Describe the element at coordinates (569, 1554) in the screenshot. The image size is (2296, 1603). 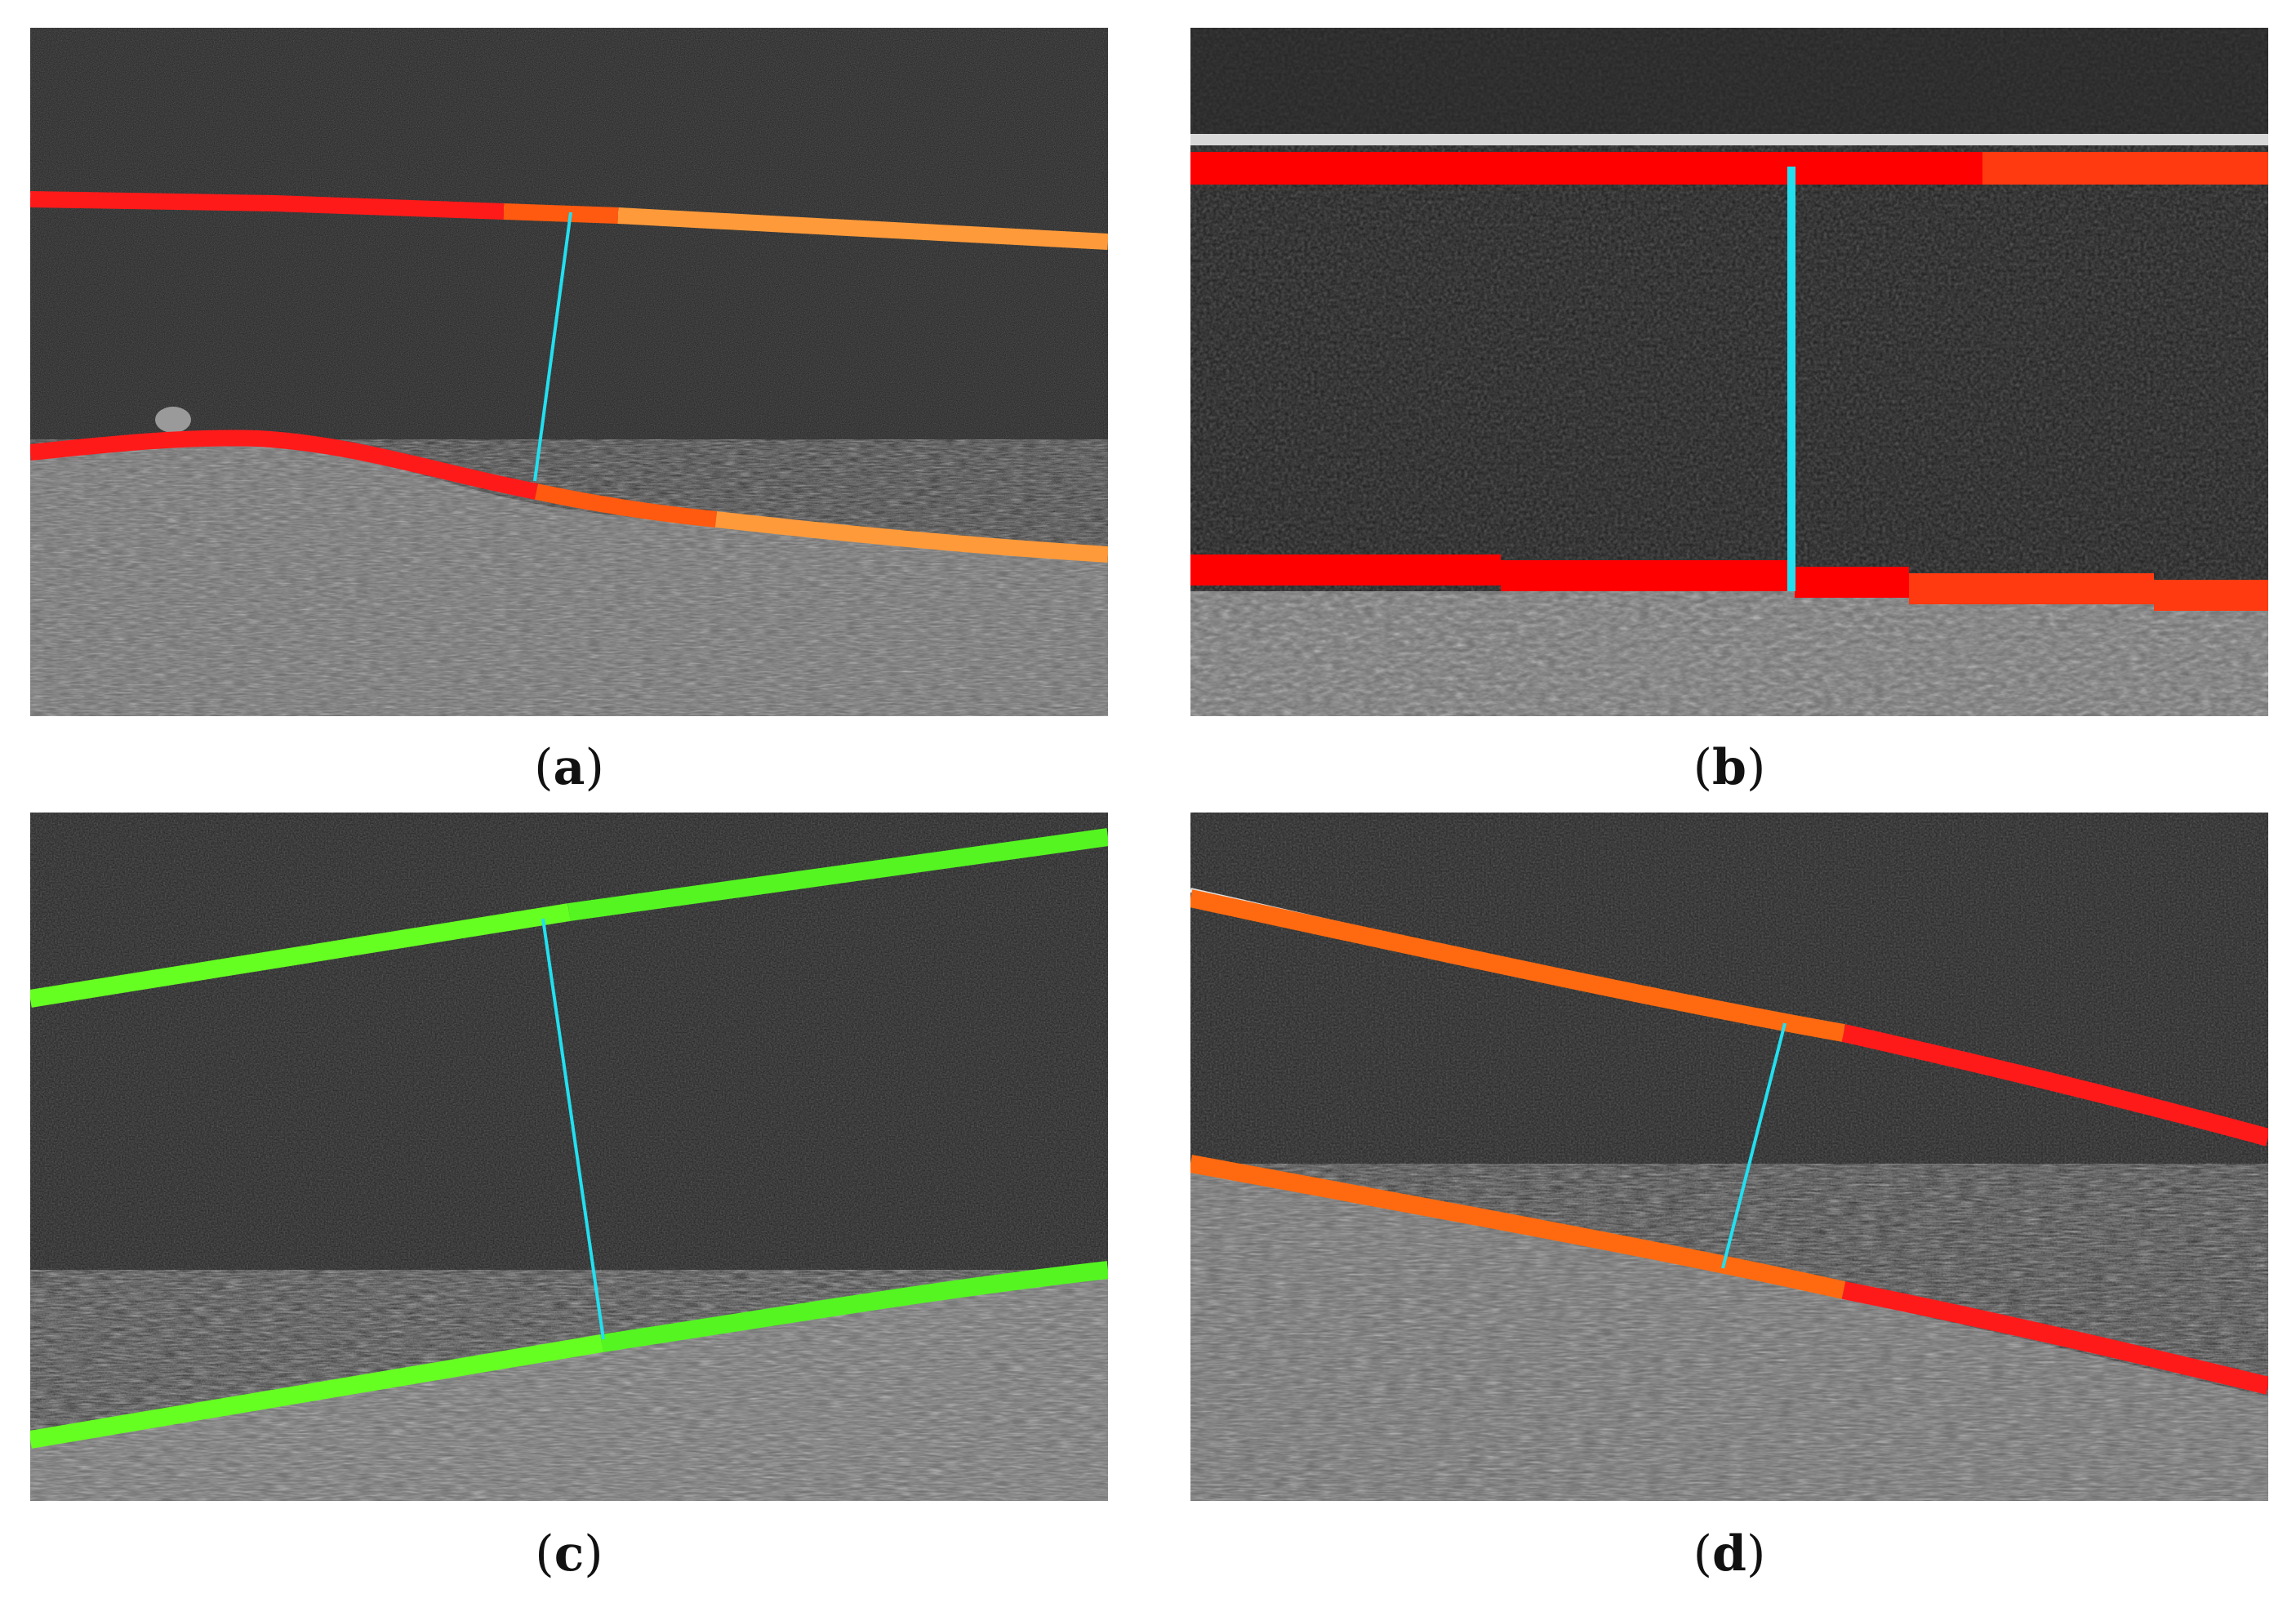
I see `caption-c: (c)` at that location.